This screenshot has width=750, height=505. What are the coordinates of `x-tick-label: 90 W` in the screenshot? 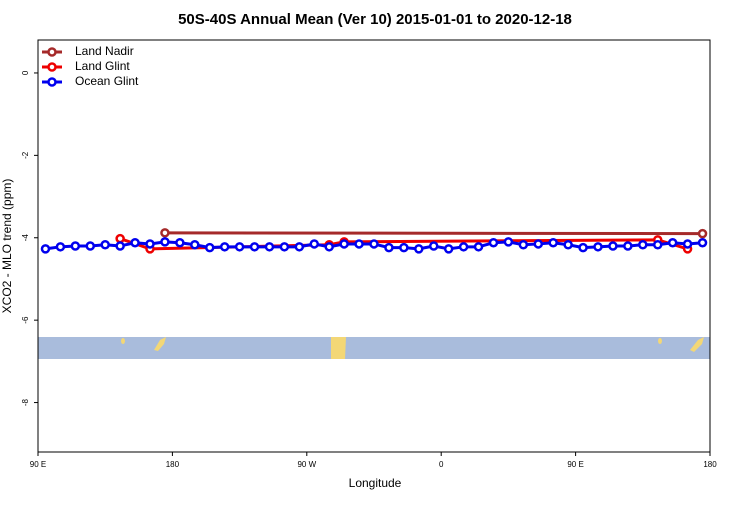 It's located at (306, 464).